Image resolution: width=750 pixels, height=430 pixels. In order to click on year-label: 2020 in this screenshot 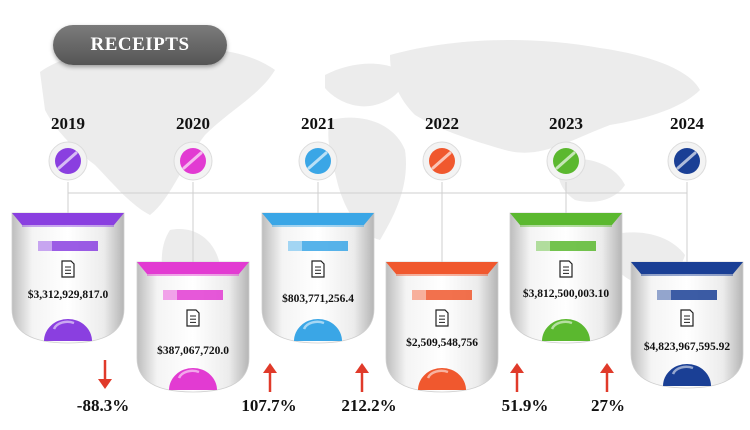, I will do `click(193, 123)`.